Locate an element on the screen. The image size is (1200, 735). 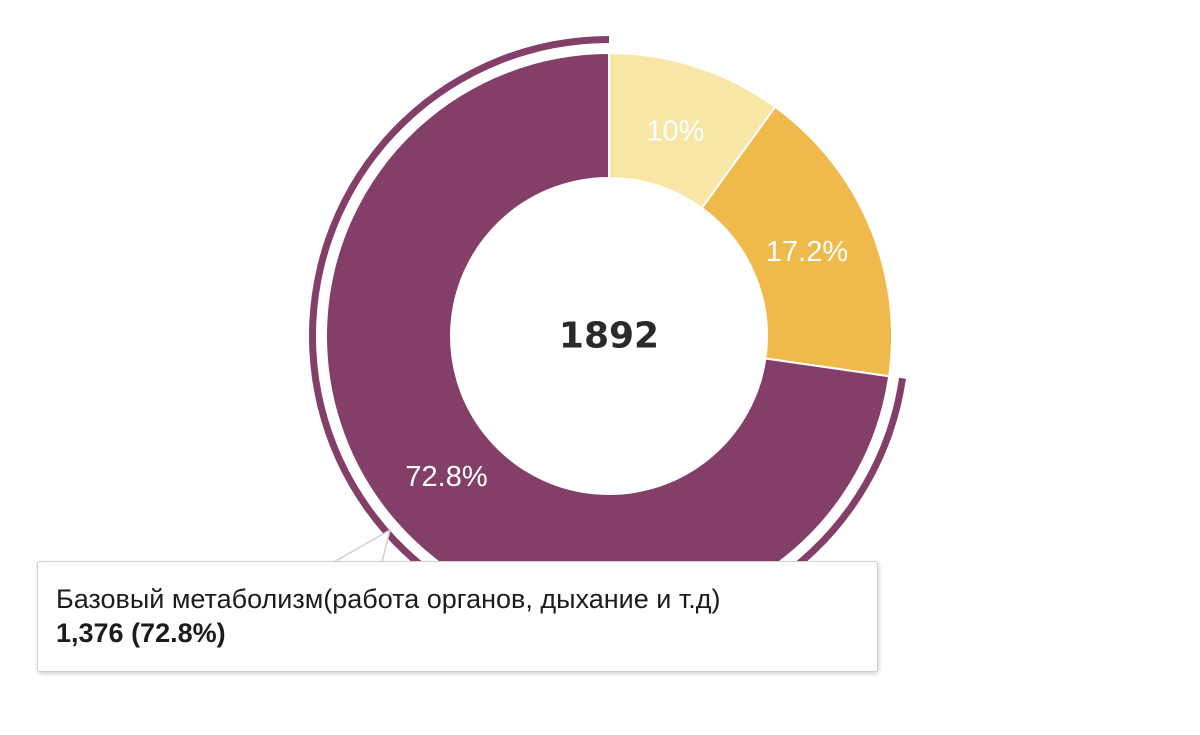
slice-percent-label-1: 10% is located at coordinates (675, 132).